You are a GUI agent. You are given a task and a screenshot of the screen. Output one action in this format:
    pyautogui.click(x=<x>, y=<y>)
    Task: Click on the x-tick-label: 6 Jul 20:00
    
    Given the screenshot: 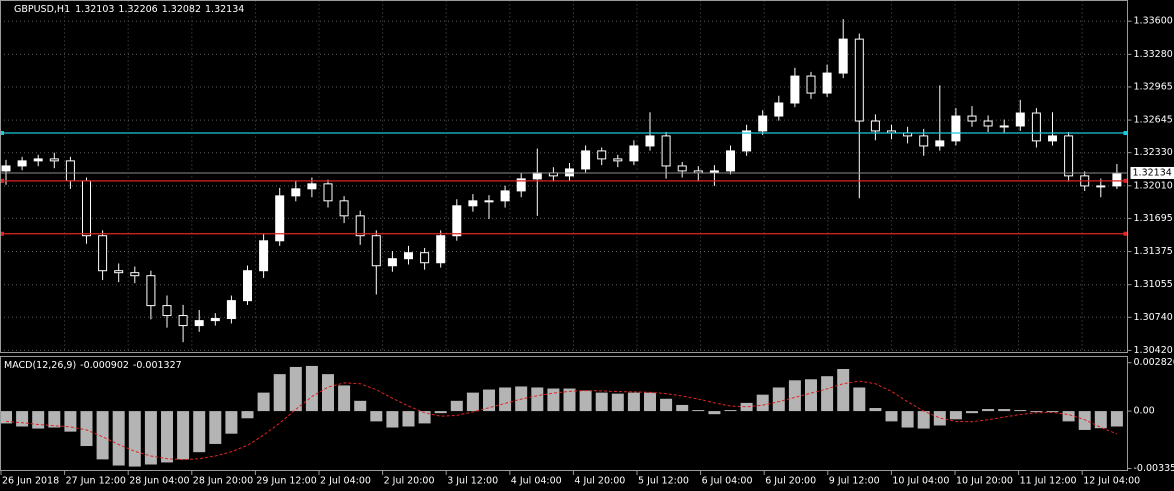 What is the action you would take?
    pyautogui.click(x=790, y=481)
    